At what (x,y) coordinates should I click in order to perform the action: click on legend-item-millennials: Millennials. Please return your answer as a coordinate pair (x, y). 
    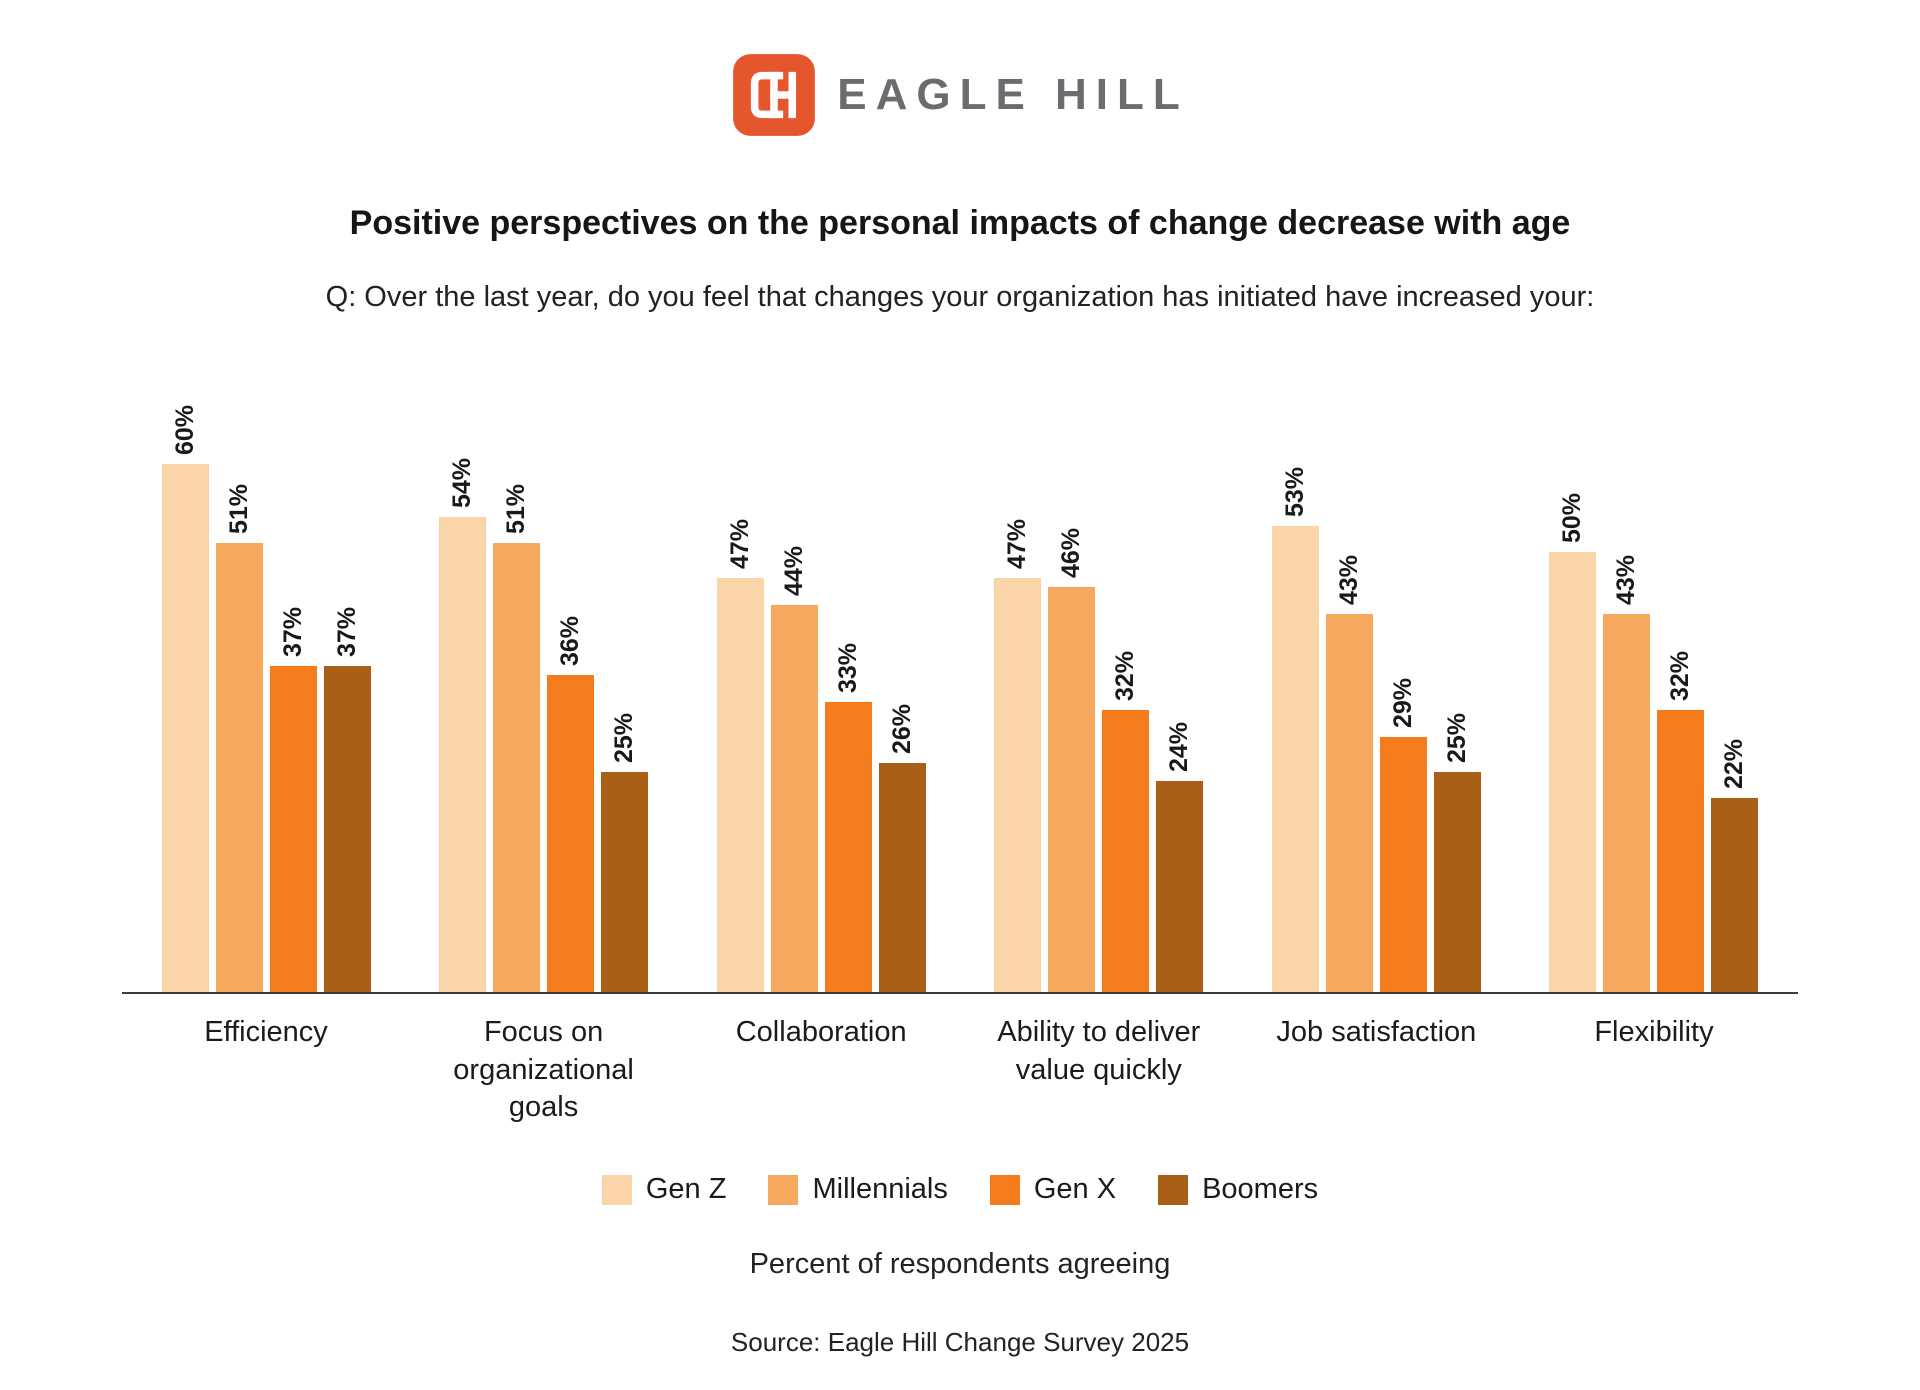
    Looking at the image, I should click on (858, 1189).